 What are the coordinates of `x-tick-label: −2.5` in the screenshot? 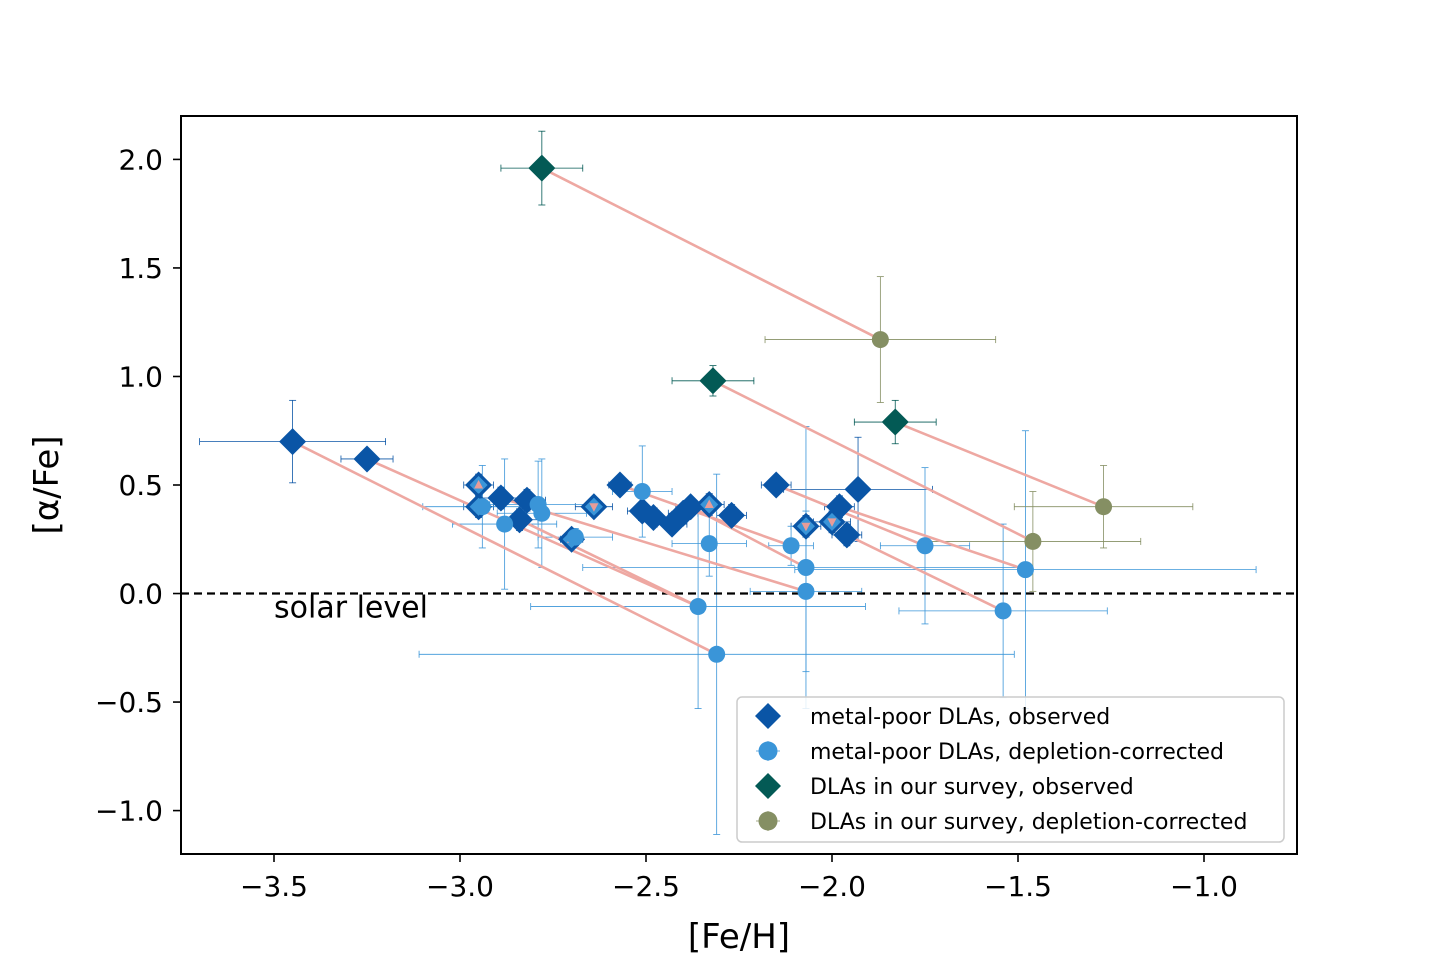 It's located at (646, 886).